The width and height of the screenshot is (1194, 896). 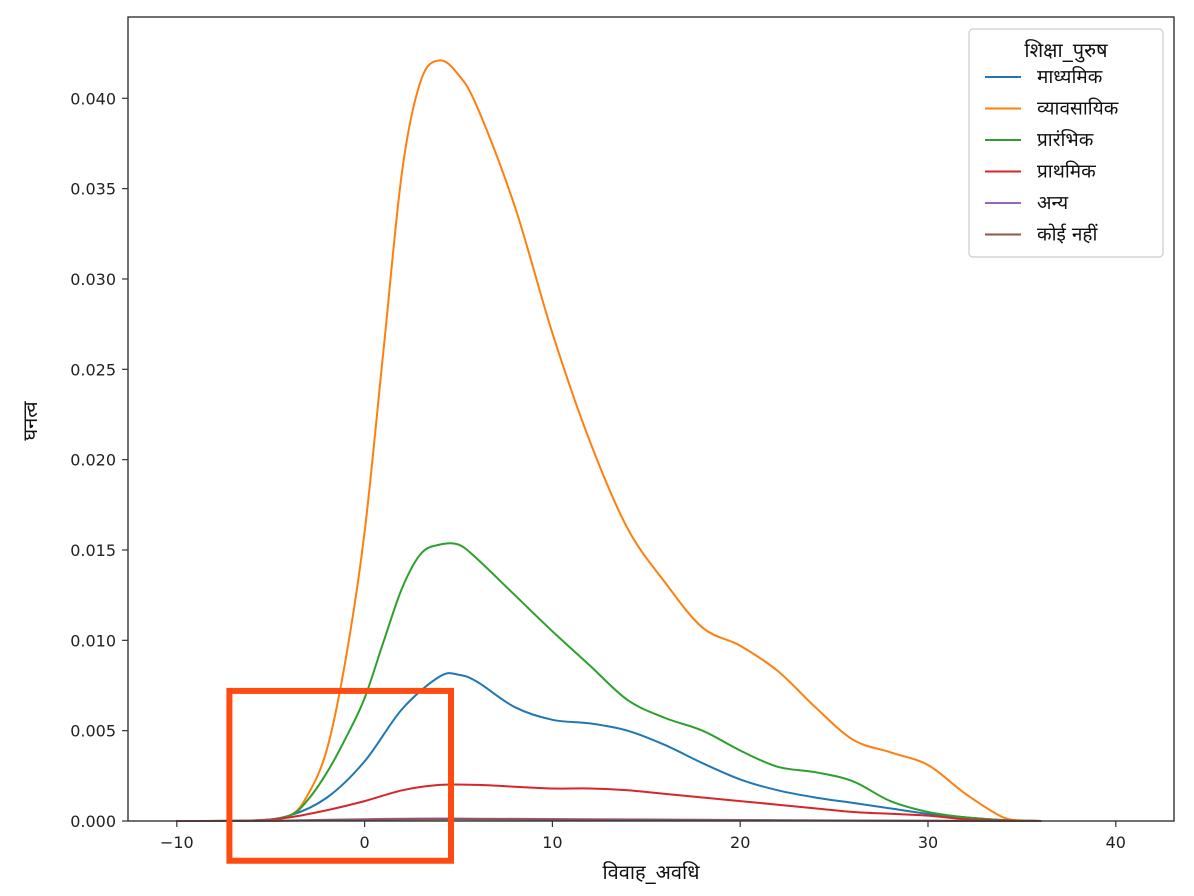 I want to click on annotation-layer, so click(x=340, y=775).